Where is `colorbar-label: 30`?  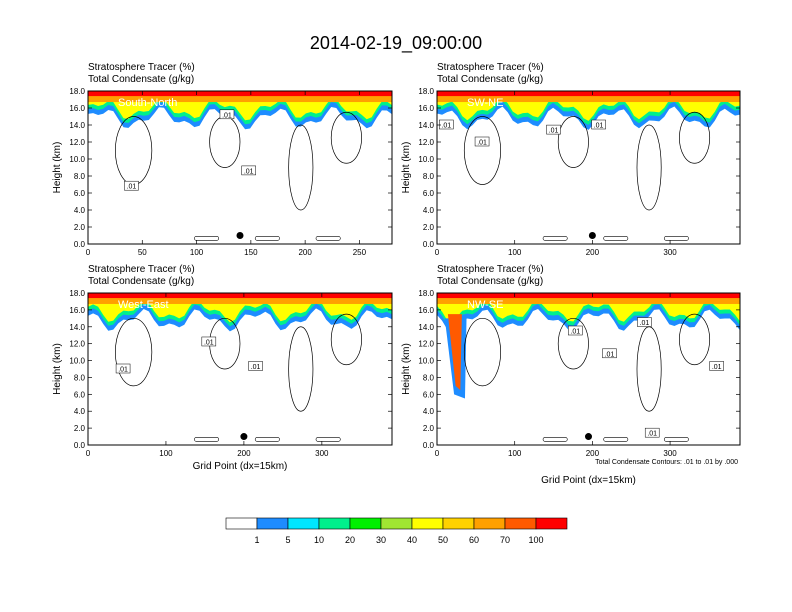
colorbar-label: 30 is located at coordinates (381, 540).